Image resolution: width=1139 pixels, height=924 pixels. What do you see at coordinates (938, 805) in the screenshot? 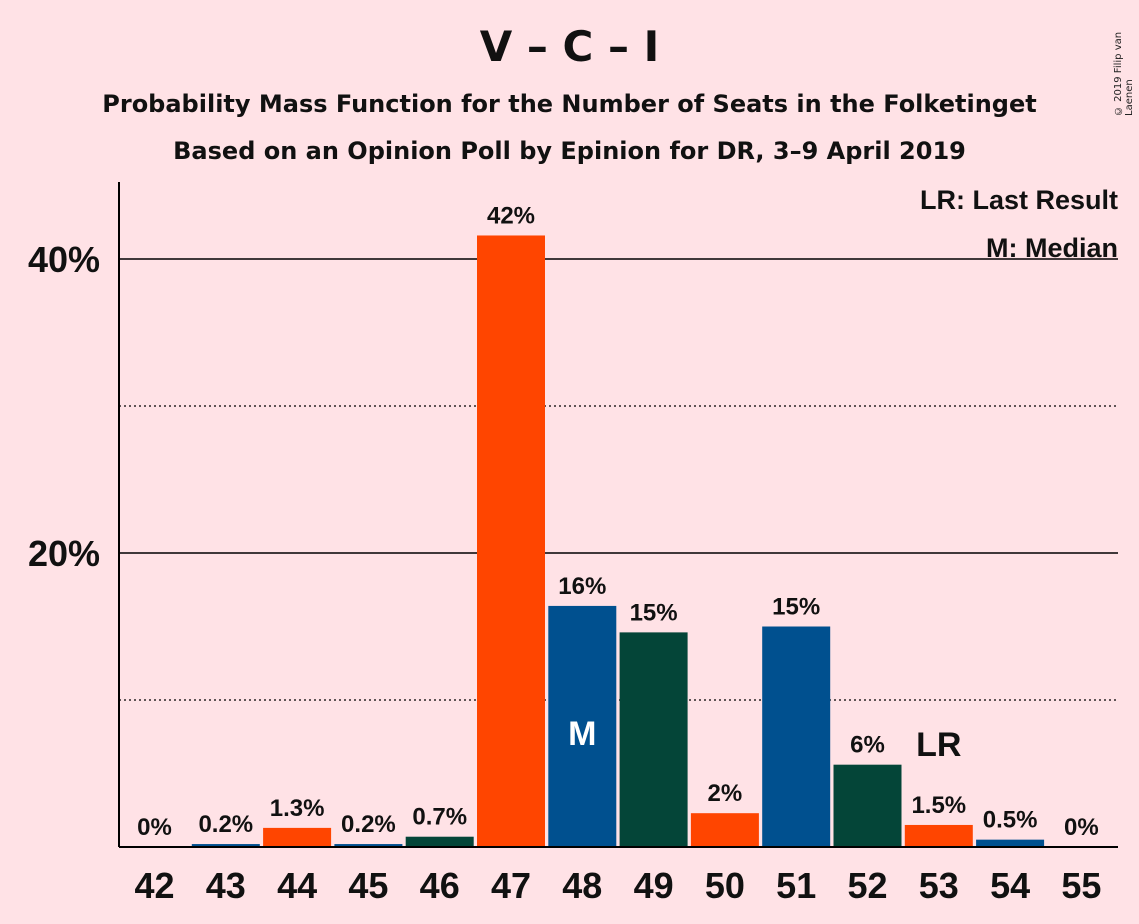
I see `value-label: 1.5%` at bounding box center [938, 805].